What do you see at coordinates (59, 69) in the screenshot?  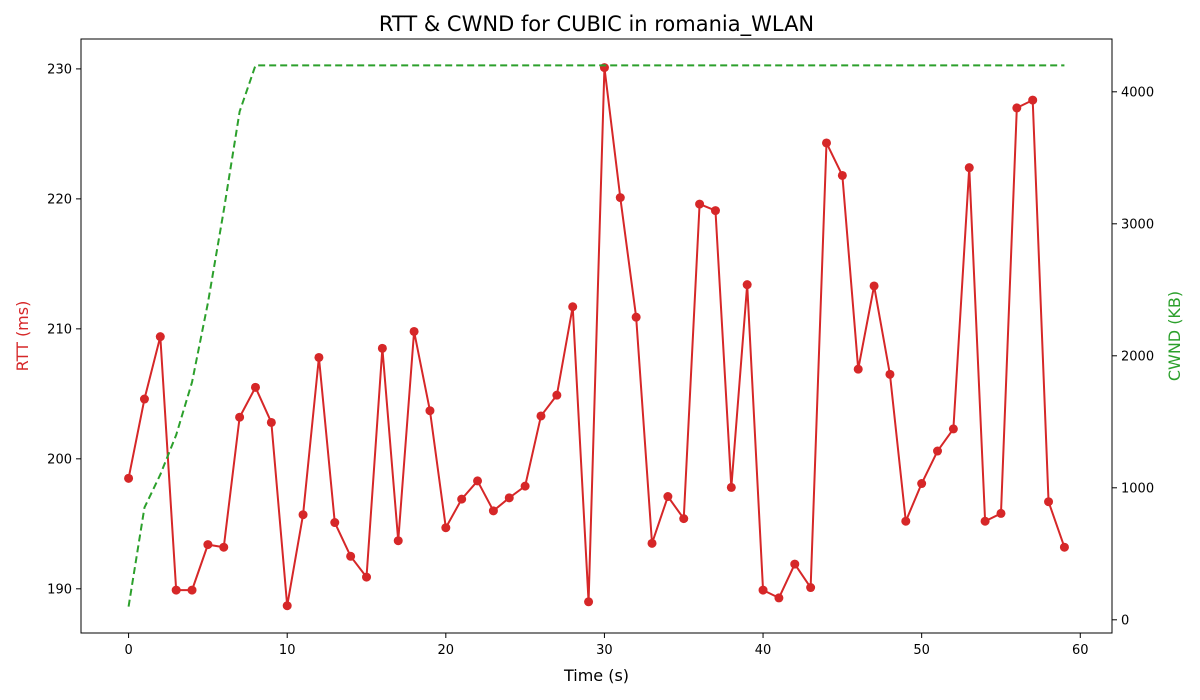 I see `y-left-tick-label: 230` at bounding box center [59, 69].